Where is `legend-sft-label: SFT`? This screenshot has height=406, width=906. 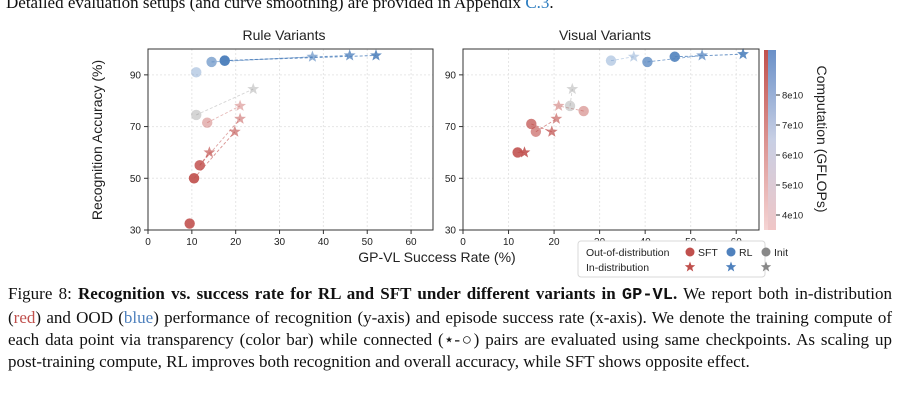
legend-sft-label: SFT is located at coordinates (708, 253).